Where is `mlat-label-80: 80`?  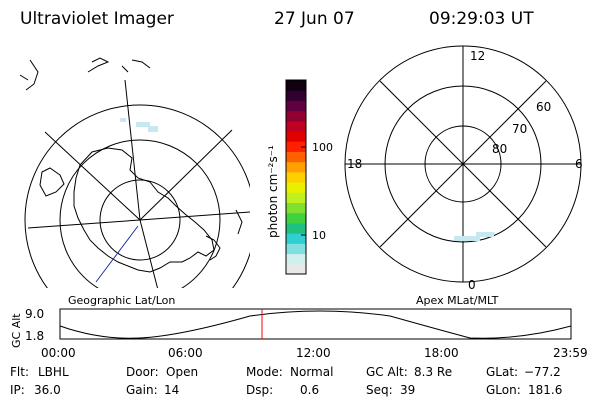 mlat-label-80: 80 is located at coordinates (499, 149).